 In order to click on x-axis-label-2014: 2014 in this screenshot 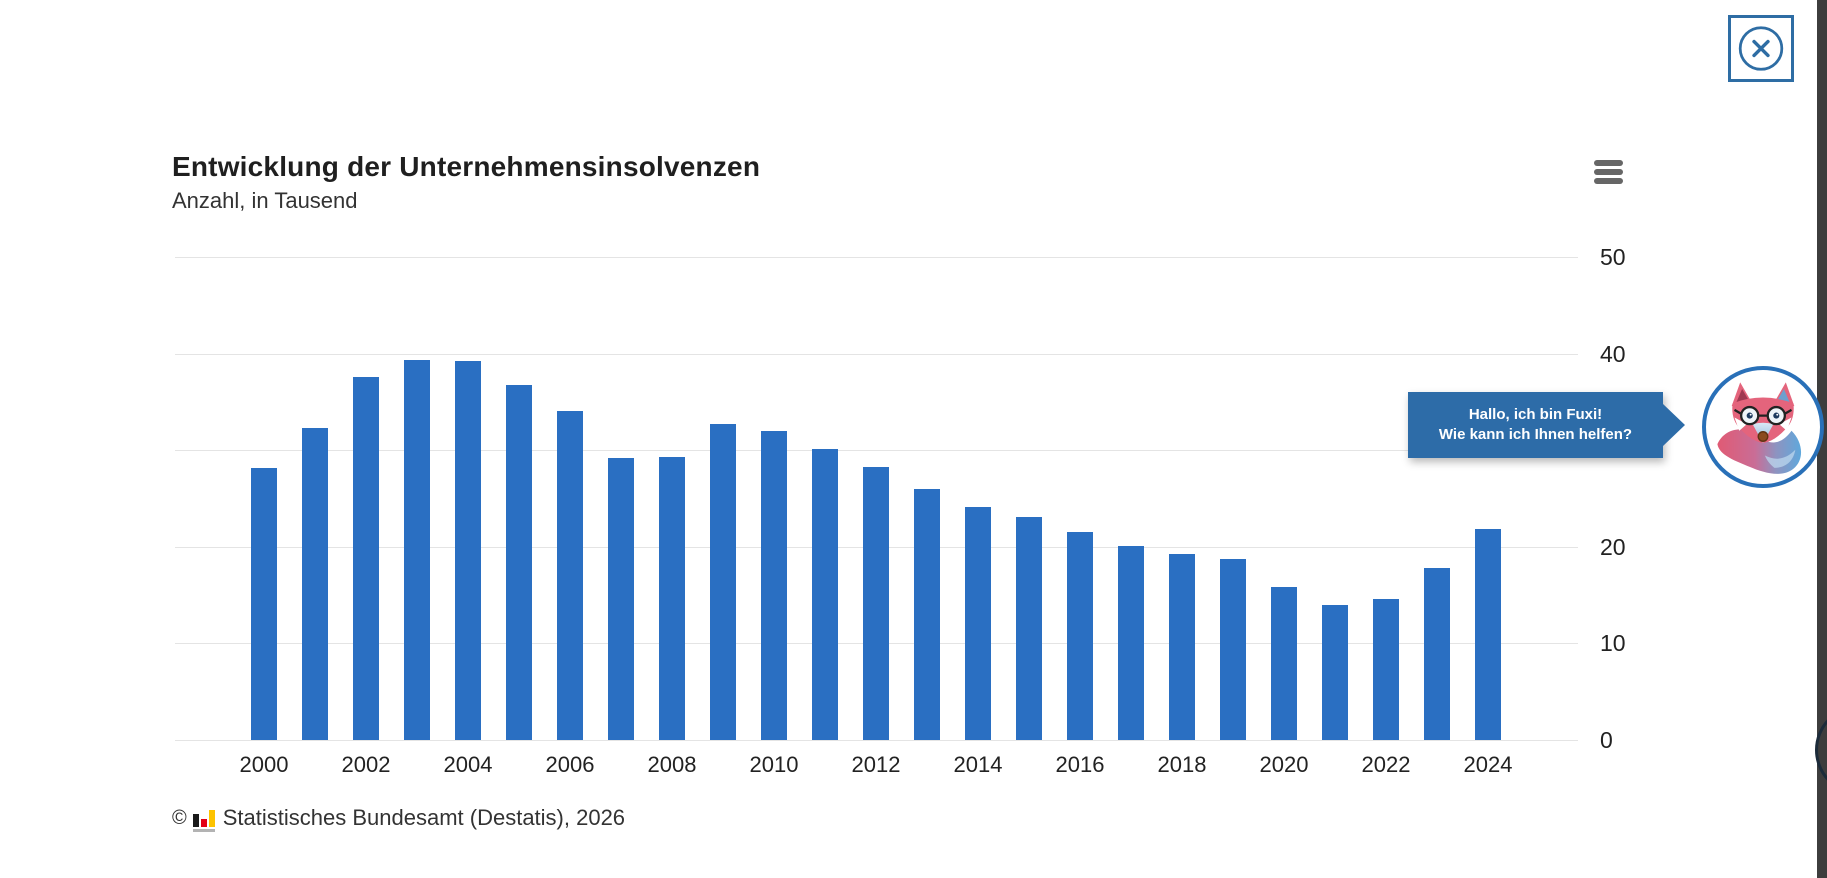, I will do `click(978, 764)`.